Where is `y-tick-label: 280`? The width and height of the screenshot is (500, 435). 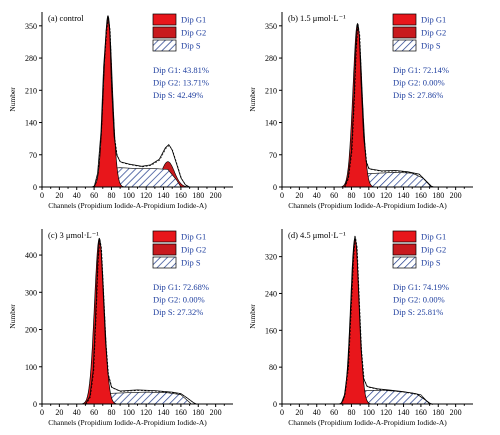 y-tick-label: 280 is located at coordinates (31, 58).